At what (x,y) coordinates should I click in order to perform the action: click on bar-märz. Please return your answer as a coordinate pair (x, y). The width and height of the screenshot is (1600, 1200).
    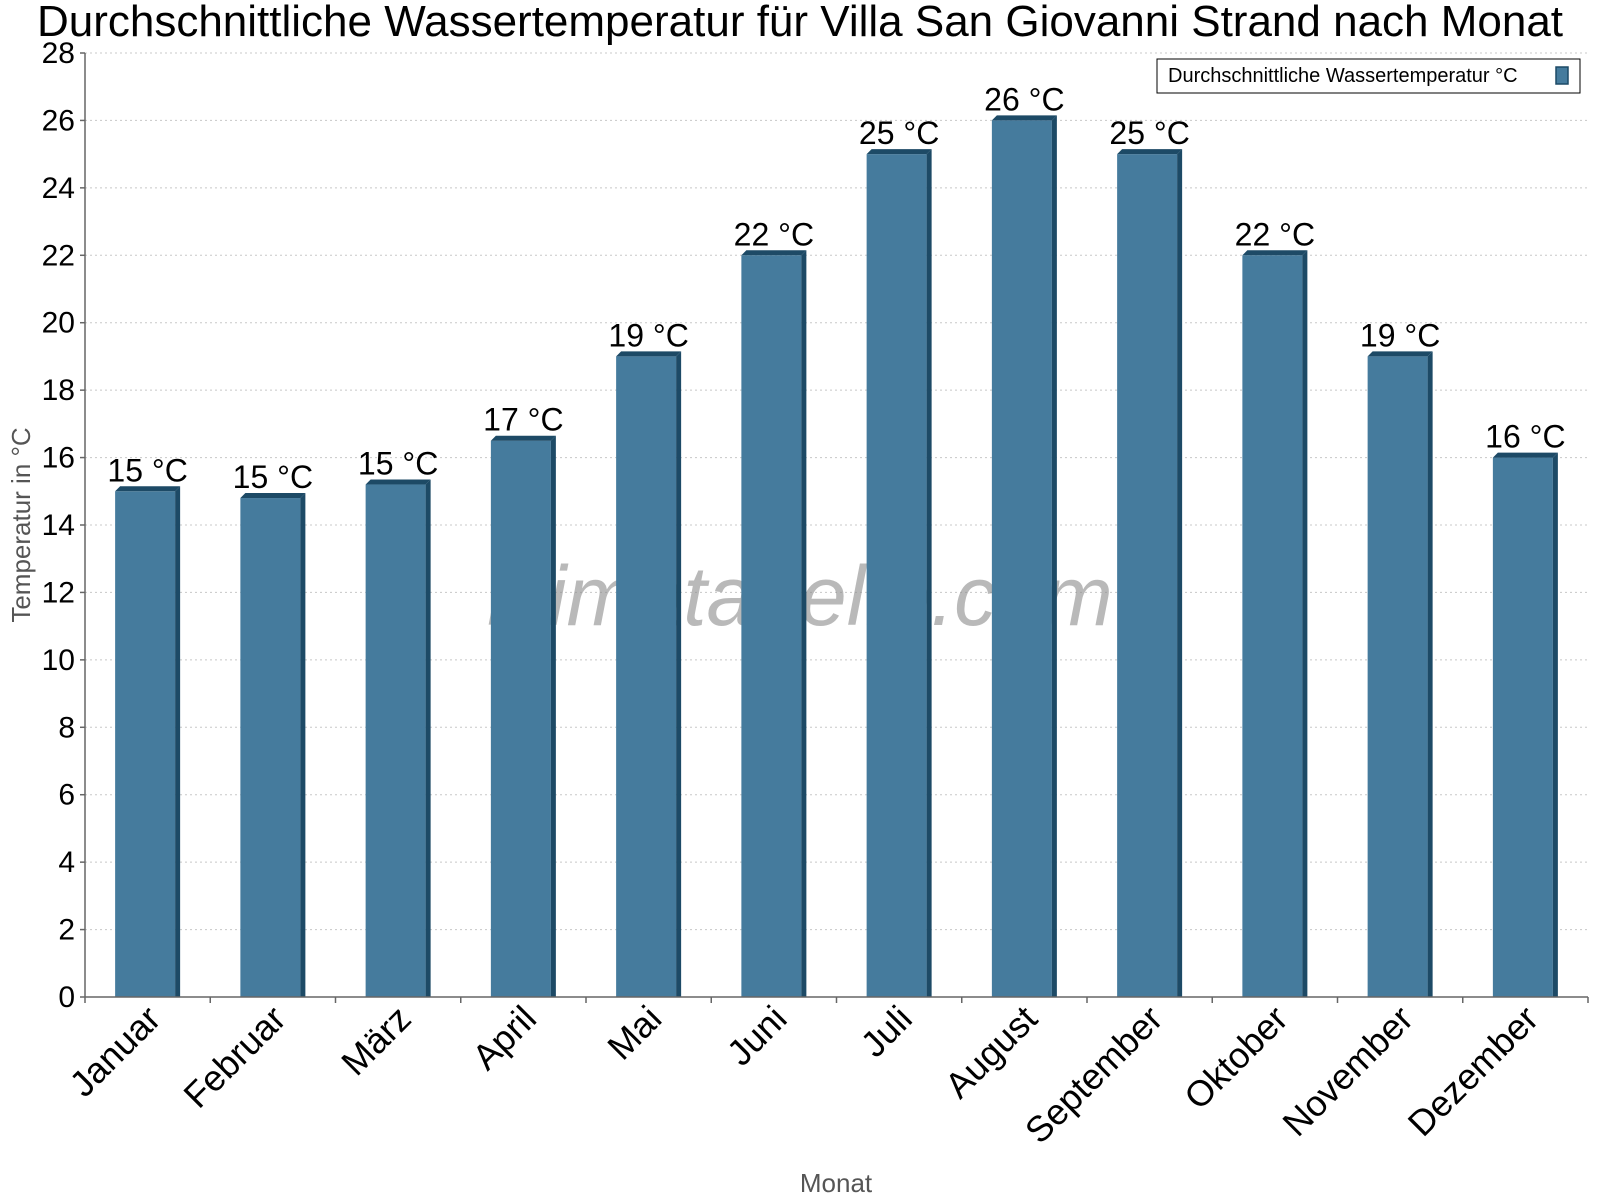
    Looking at the image, I should click on (398, 738).